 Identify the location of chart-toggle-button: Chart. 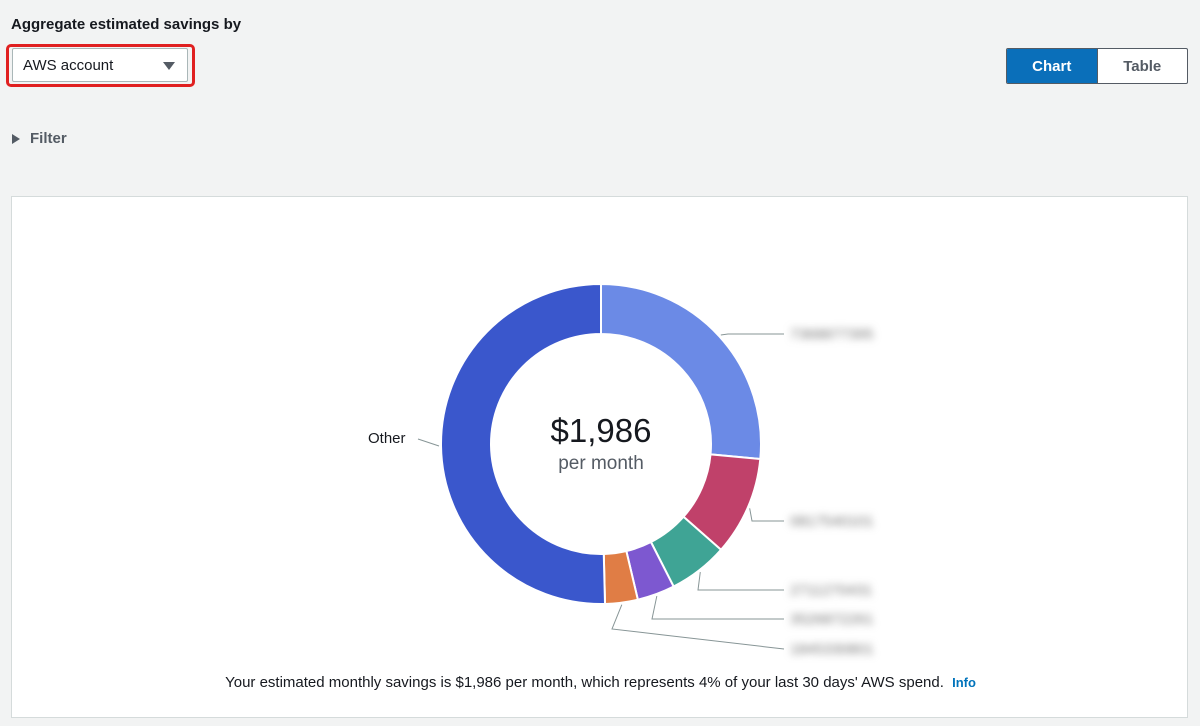
(1052, 66).